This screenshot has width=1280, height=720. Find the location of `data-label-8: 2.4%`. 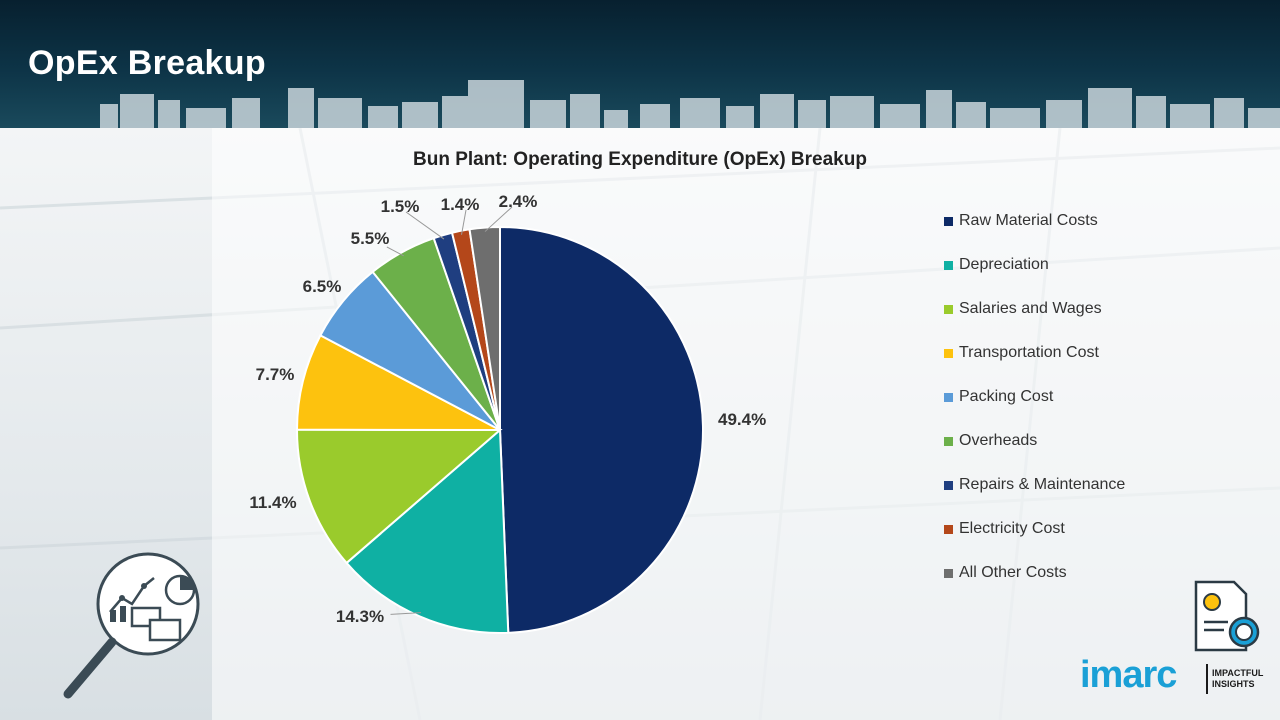

data-label-8: 2.4% is located at coordinates (518, 201).